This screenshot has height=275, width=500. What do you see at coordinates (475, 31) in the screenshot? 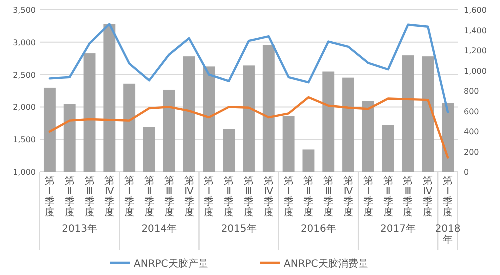
I see `y2-tick-label: 1,400` at bounding box center [475, 31].